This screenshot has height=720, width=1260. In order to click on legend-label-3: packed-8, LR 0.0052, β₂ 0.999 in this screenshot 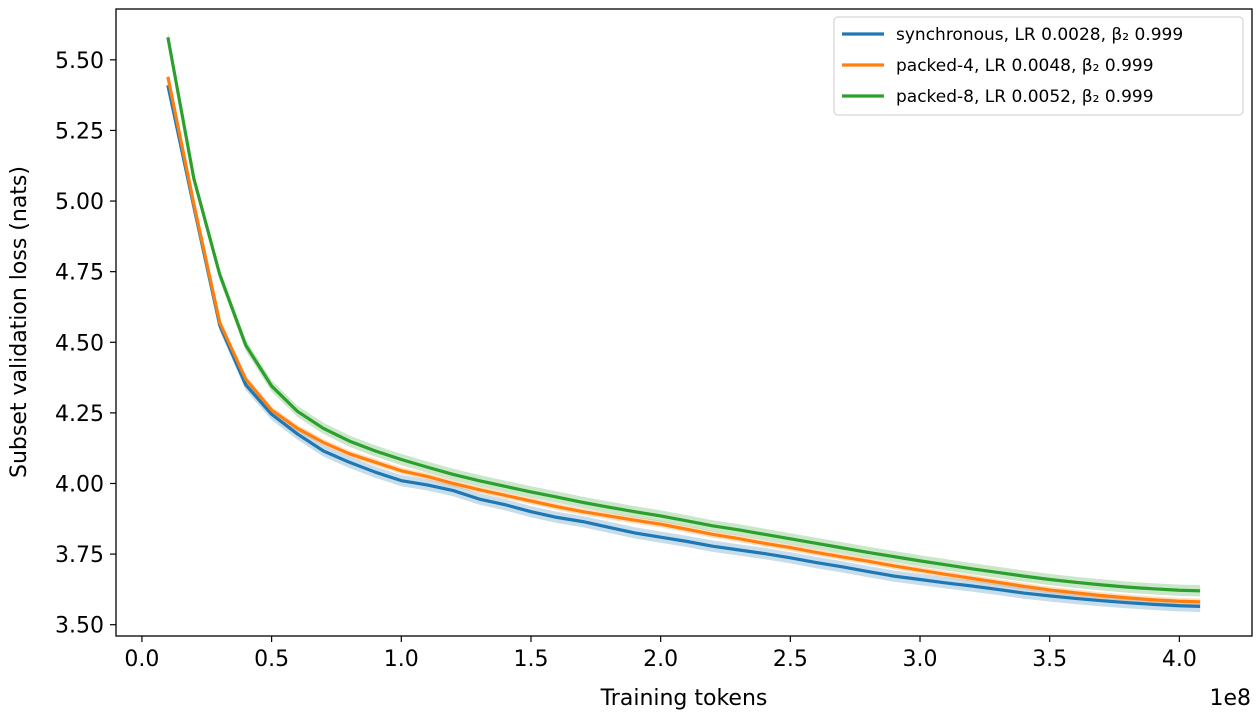, I will do `click(1025, 97)`.